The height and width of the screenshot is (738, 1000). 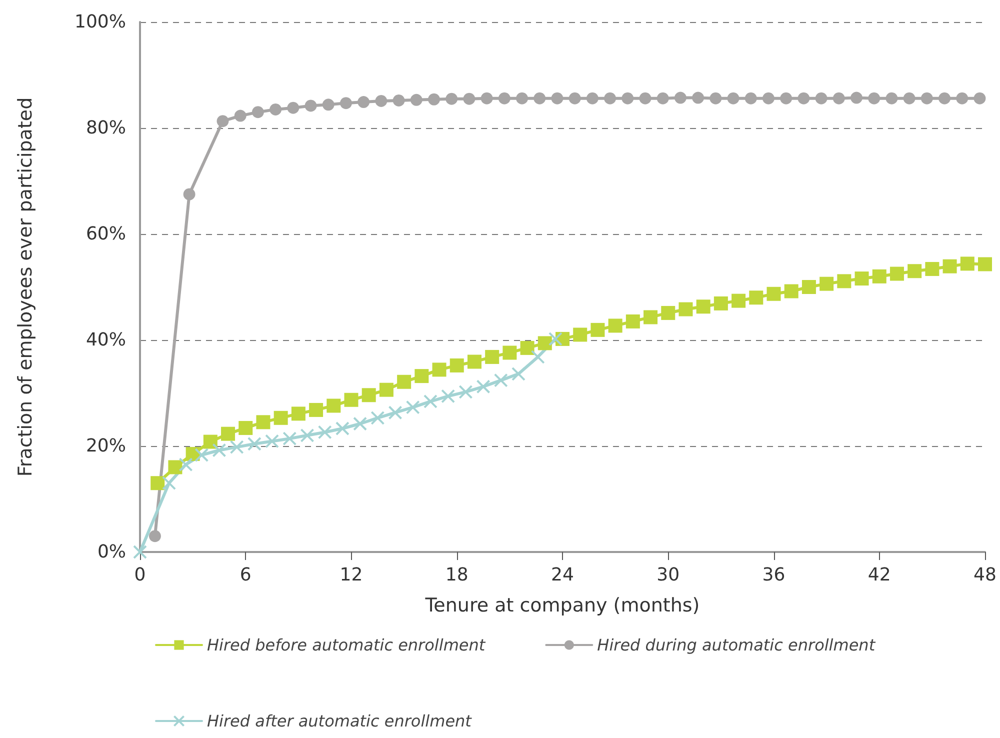 What do you see at coordinates (140, 575) in the screenshot?
I see `x-tick-label: 0` at bounding box center [140, 575].